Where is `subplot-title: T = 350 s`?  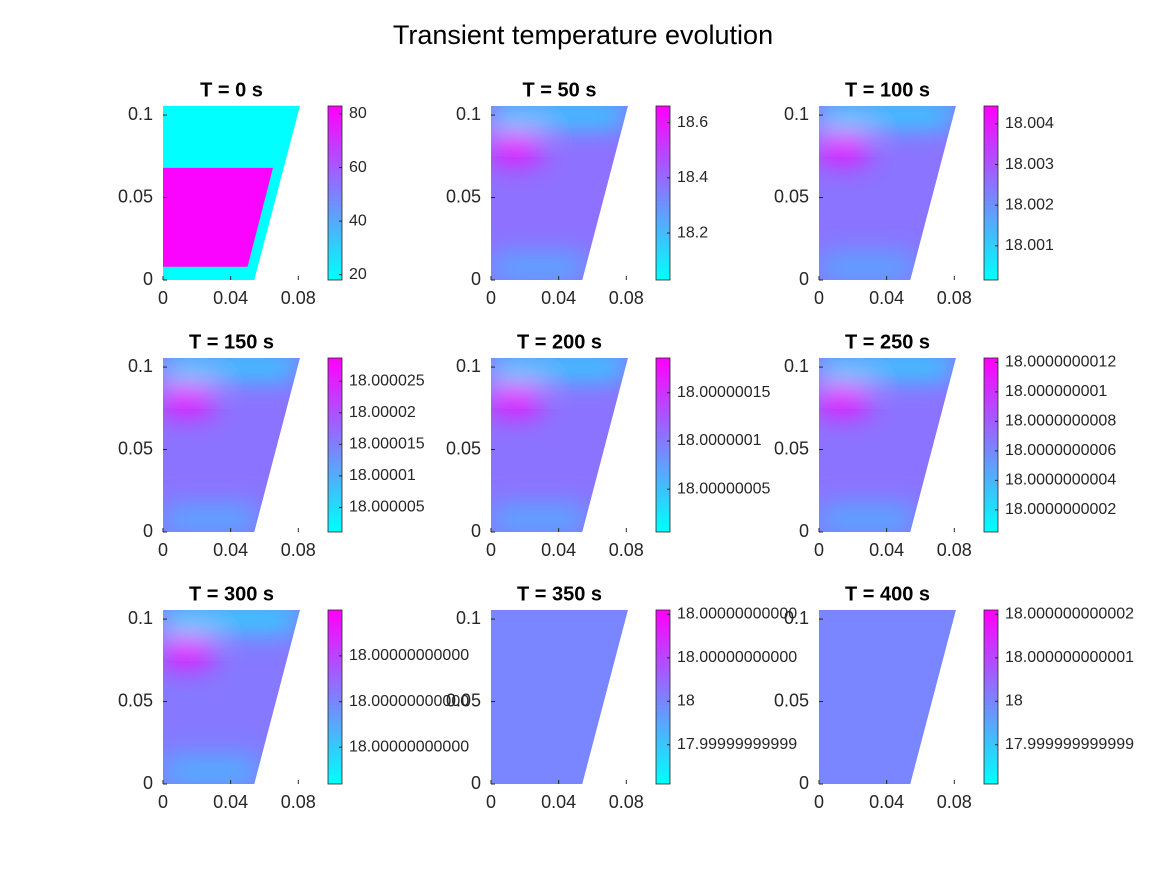 subplot-title: T = 350 s is located at coordinates (559, 594).